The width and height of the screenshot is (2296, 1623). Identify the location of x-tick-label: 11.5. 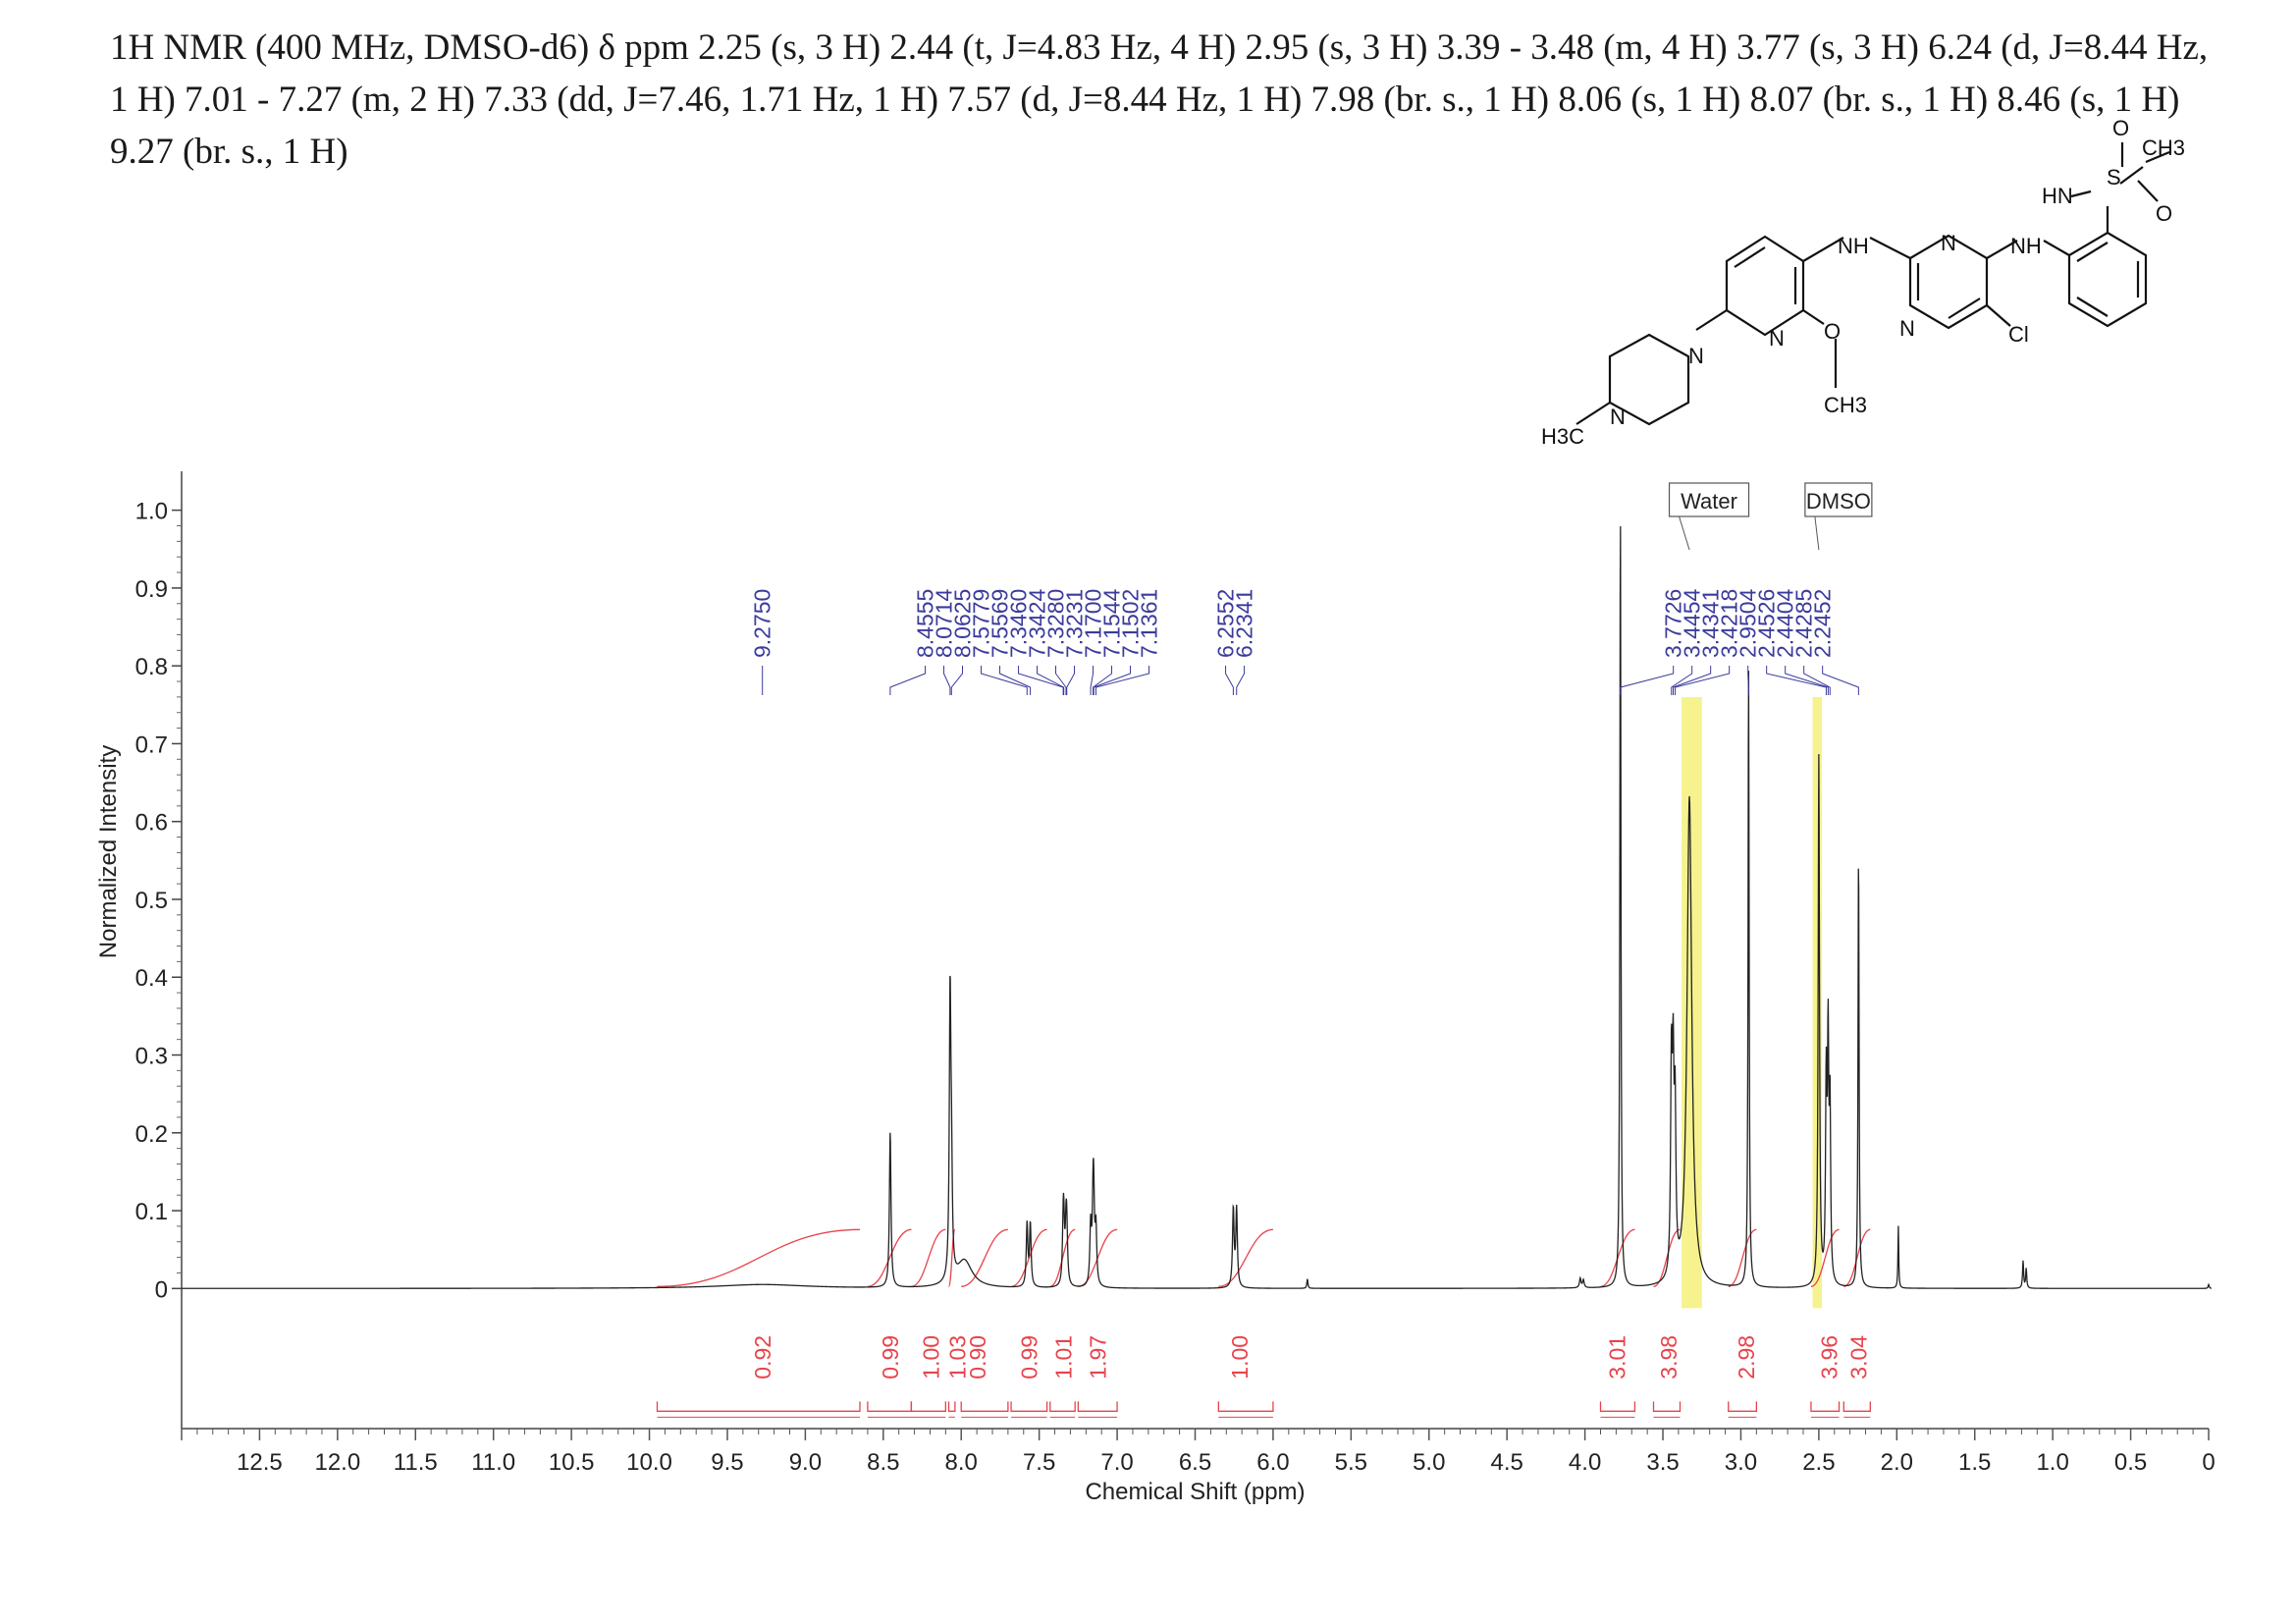
(416, 1462).